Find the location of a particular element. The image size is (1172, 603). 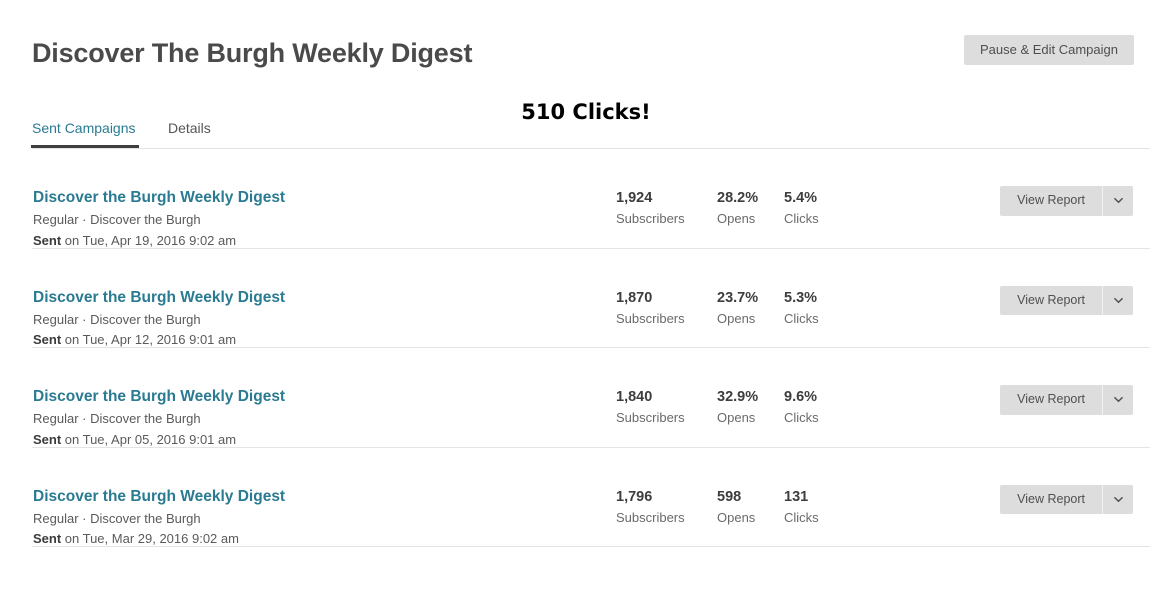

sent-date: on Tue, Mar 29, 2016 9:02 am is located at coordinates (150, 539).